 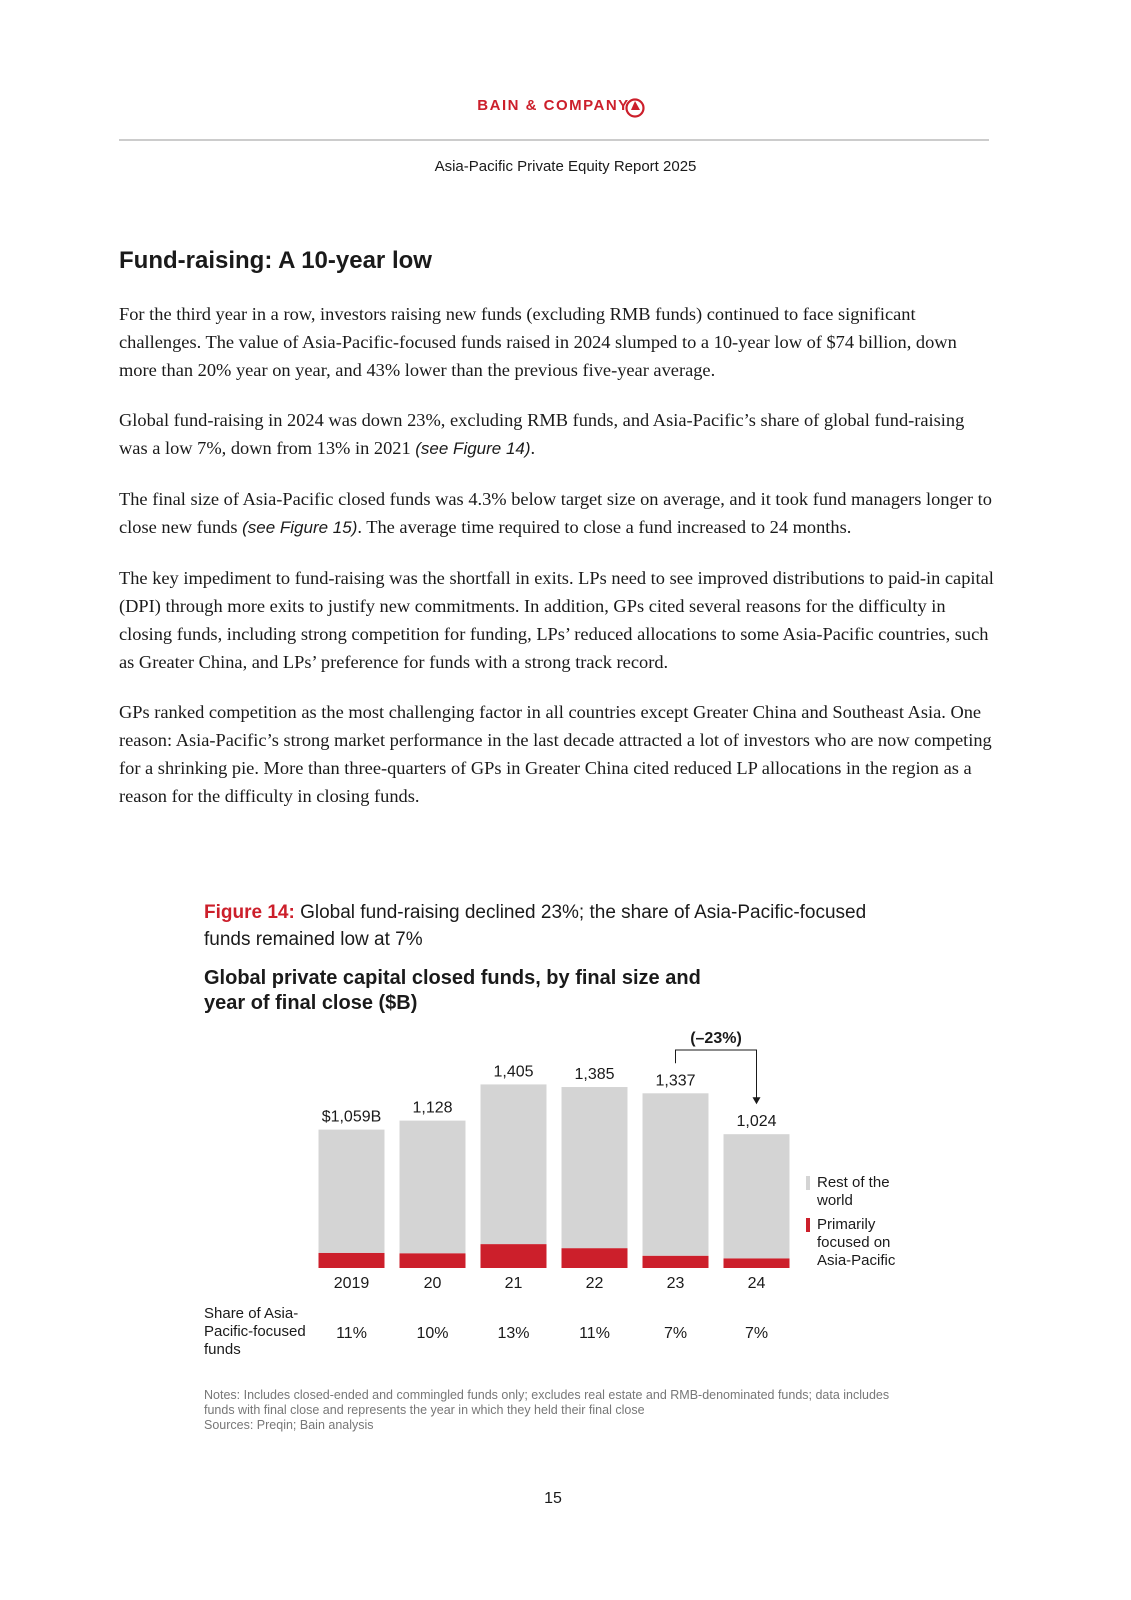 What do you see at coordinates (255, 1331) in the screenshot?
I see `share-row-label: Share of Asia-Pacific-focused funds` at bounding box center [255, 1331].